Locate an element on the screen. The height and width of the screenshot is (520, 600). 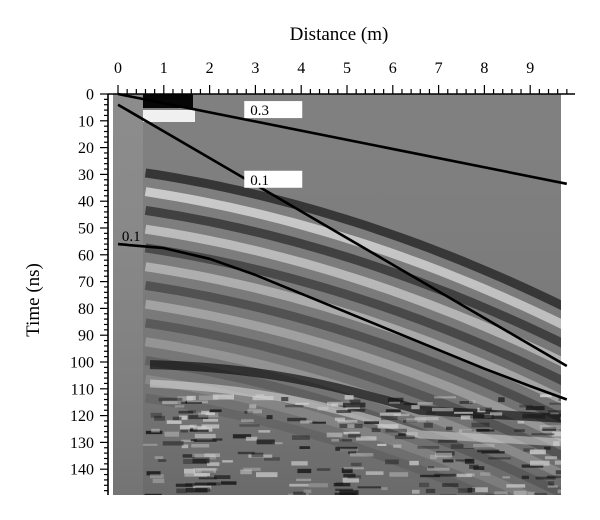
x-tick-label: 6 is located at coordinates (393, 68).